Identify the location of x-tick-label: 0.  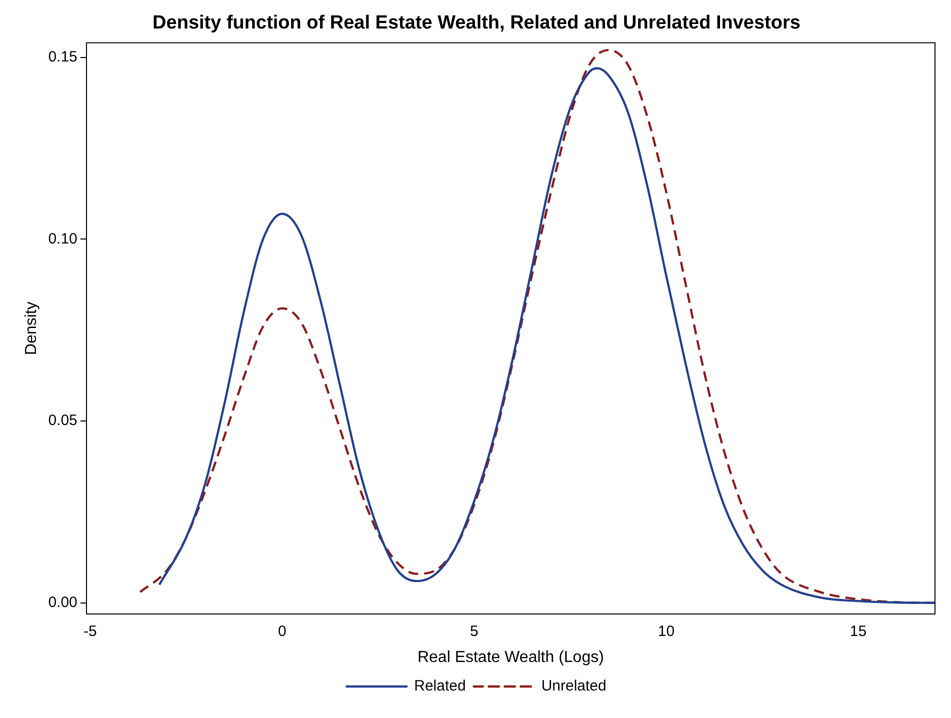
(282, 631).